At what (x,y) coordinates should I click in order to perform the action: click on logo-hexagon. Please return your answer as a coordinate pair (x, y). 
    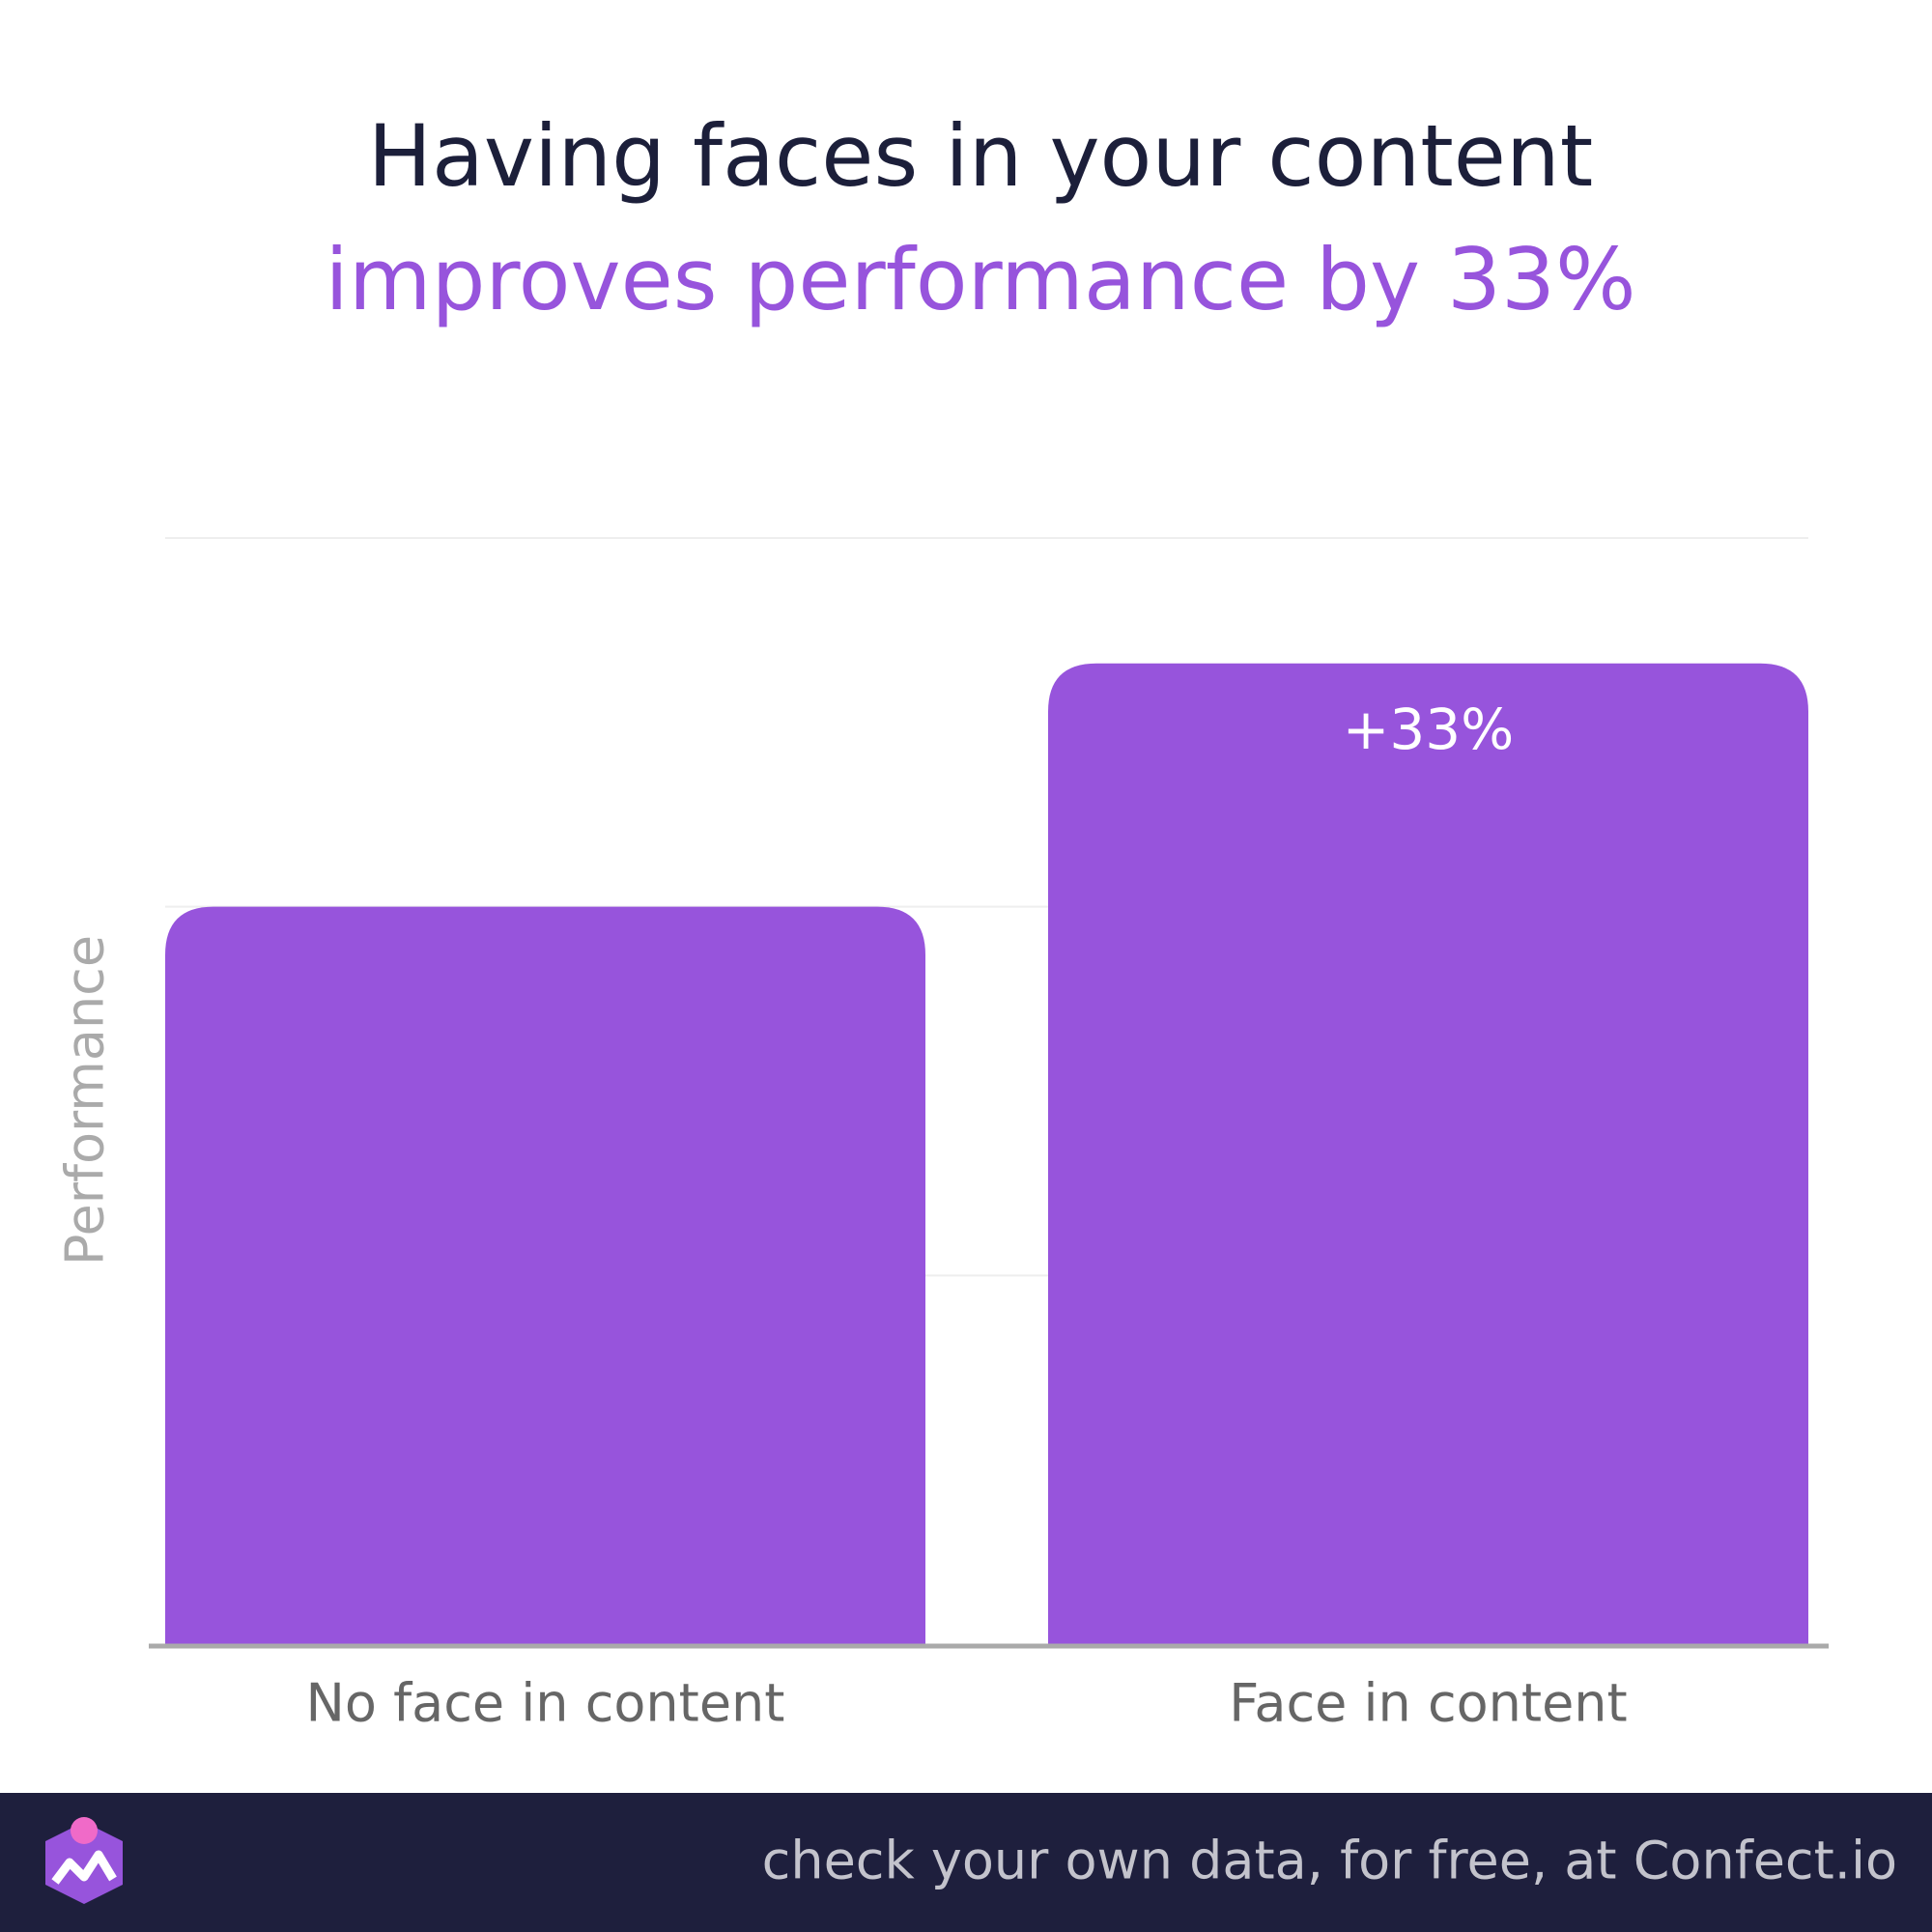
    Looking at the image, I should click on (84, 1863).